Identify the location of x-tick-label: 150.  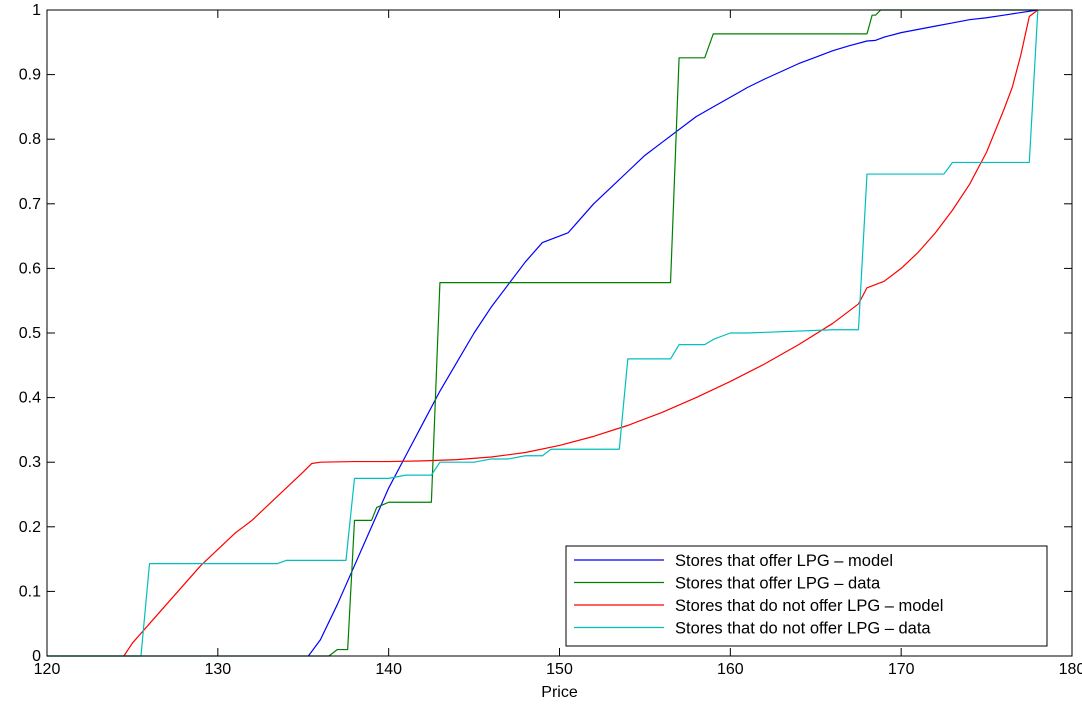
(559, 669).